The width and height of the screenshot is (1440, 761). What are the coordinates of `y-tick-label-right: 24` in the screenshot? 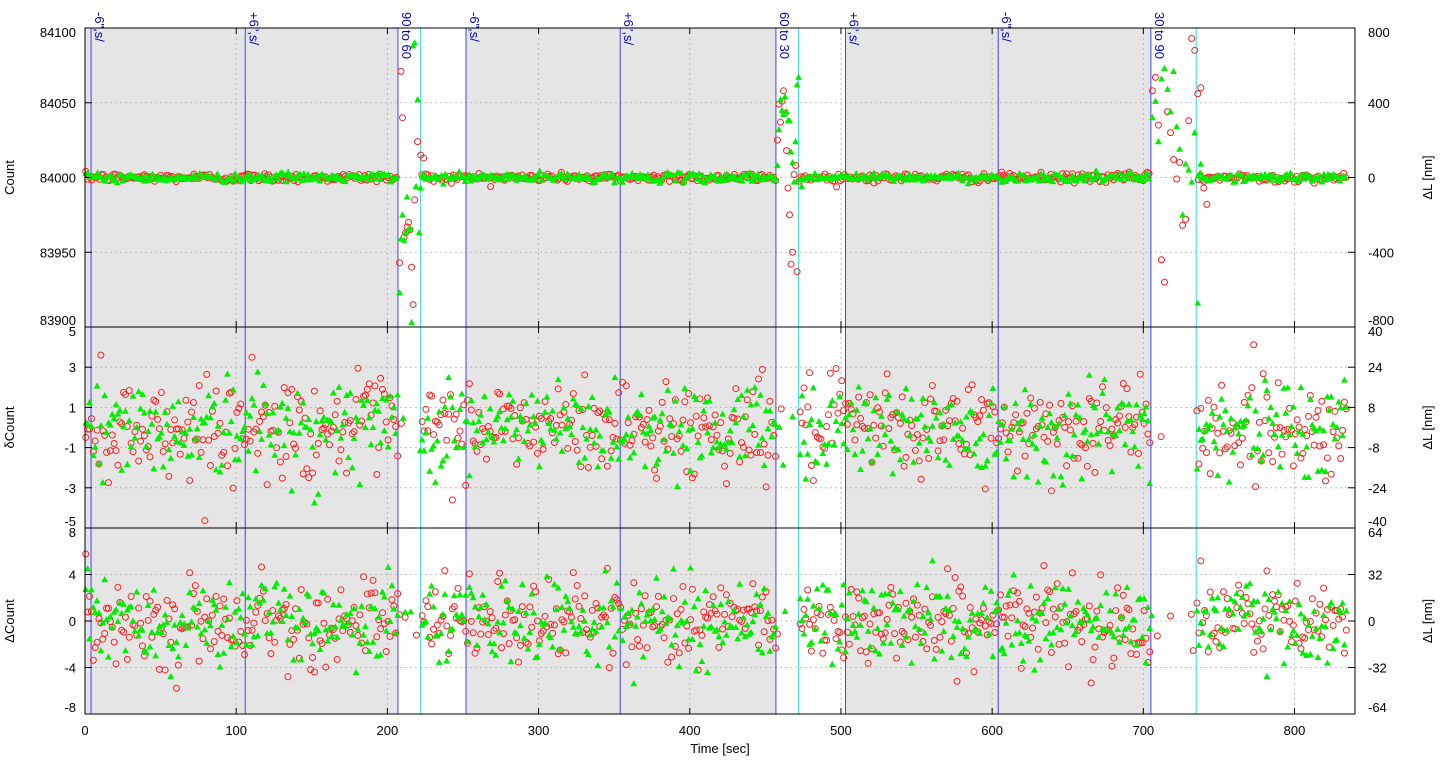 It's located at (1375, 367).